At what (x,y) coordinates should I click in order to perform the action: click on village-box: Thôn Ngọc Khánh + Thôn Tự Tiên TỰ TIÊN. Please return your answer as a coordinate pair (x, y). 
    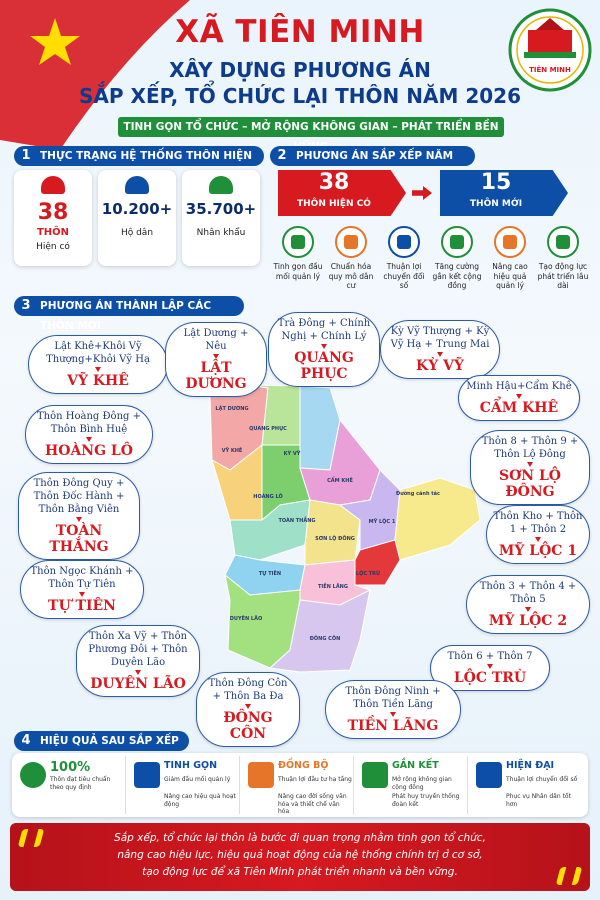
    Looking at the image, I should click on (82, 589).